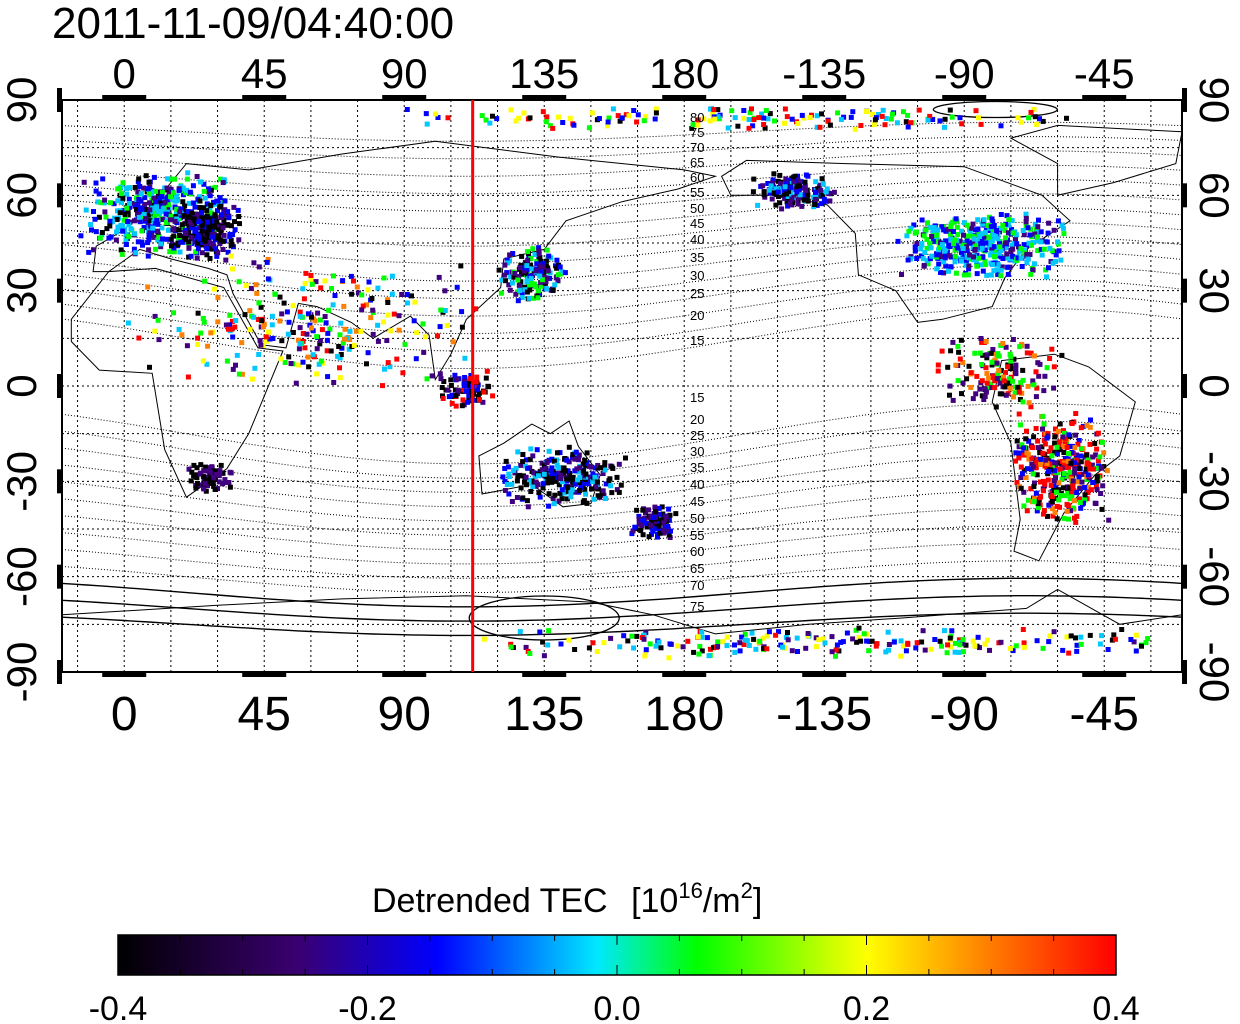 The image size is (1240, 1024). I want to click on frame-bar-bottom, so click(544, 674).